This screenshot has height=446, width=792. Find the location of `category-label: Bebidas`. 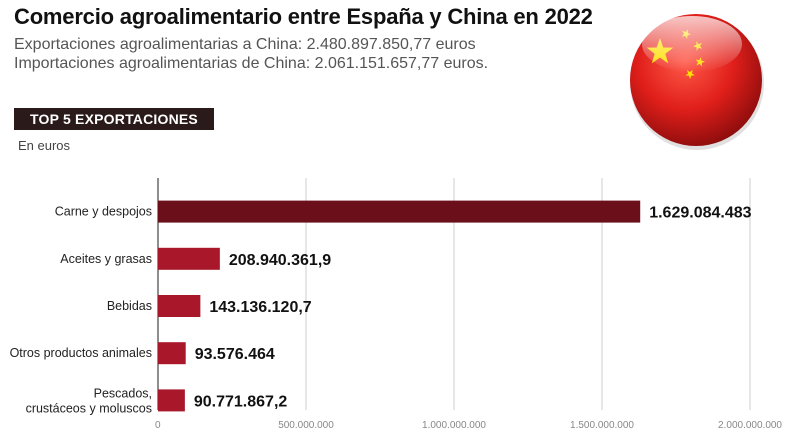

category-label: Bebidas is located at coordinates (129, 306).